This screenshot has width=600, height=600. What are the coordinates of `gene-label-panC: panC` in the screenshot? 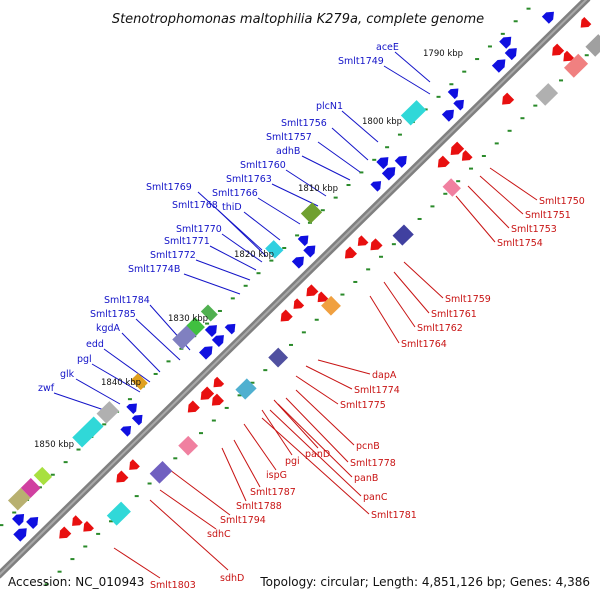 It's located at (375, 497).